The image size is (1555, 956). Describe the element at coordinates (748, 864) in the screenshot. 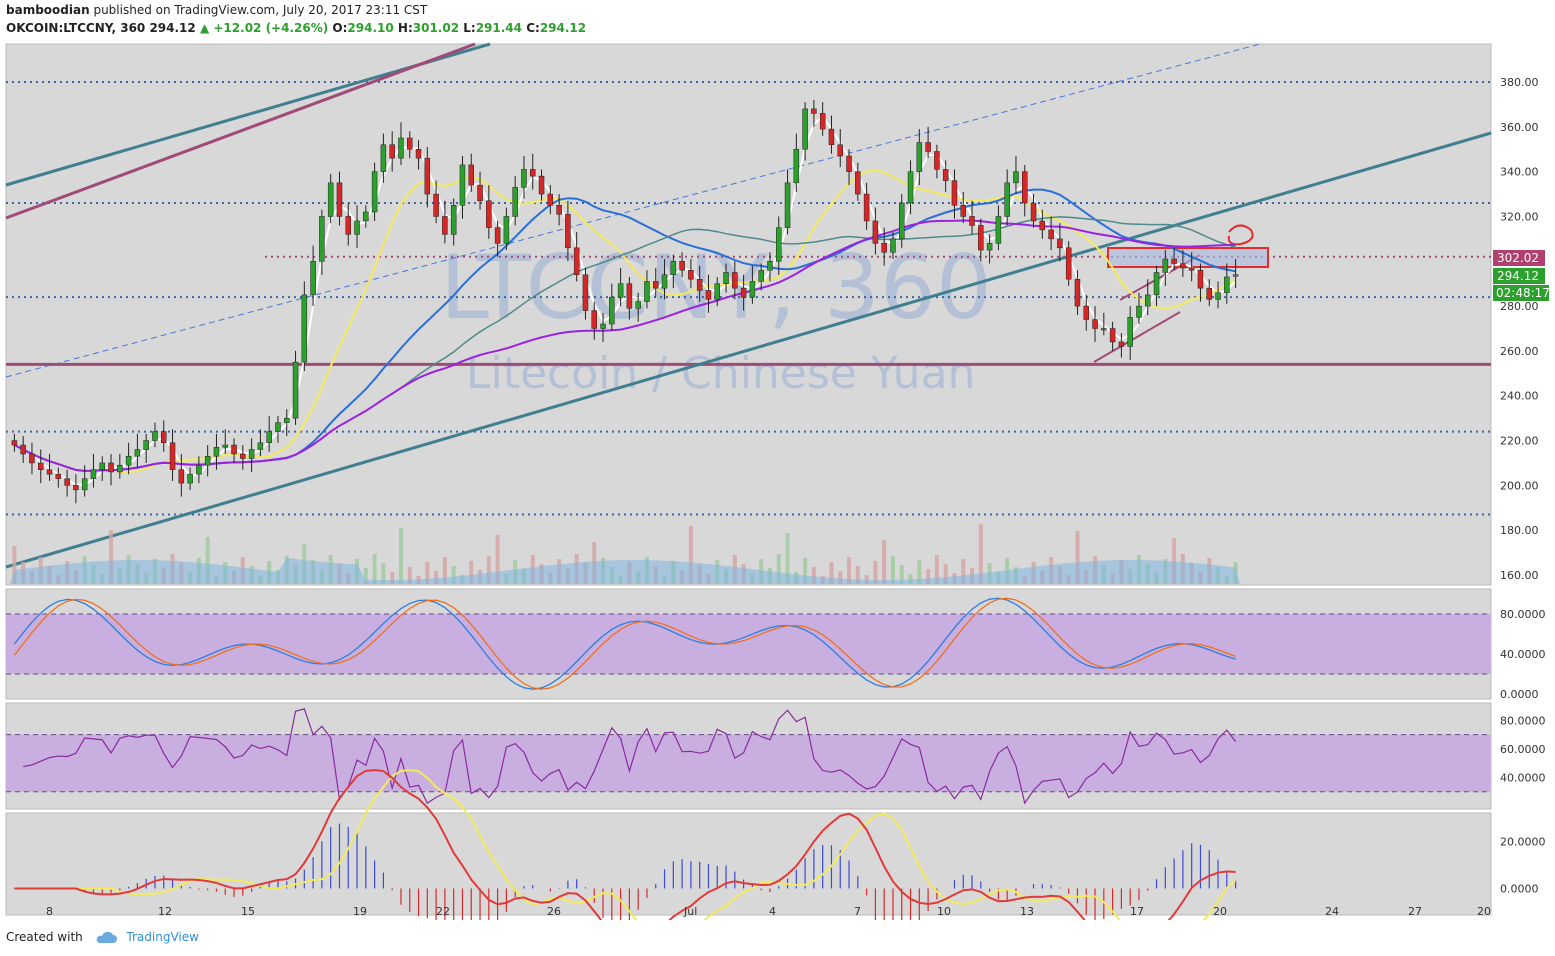

I see `macd-panel` at that location.